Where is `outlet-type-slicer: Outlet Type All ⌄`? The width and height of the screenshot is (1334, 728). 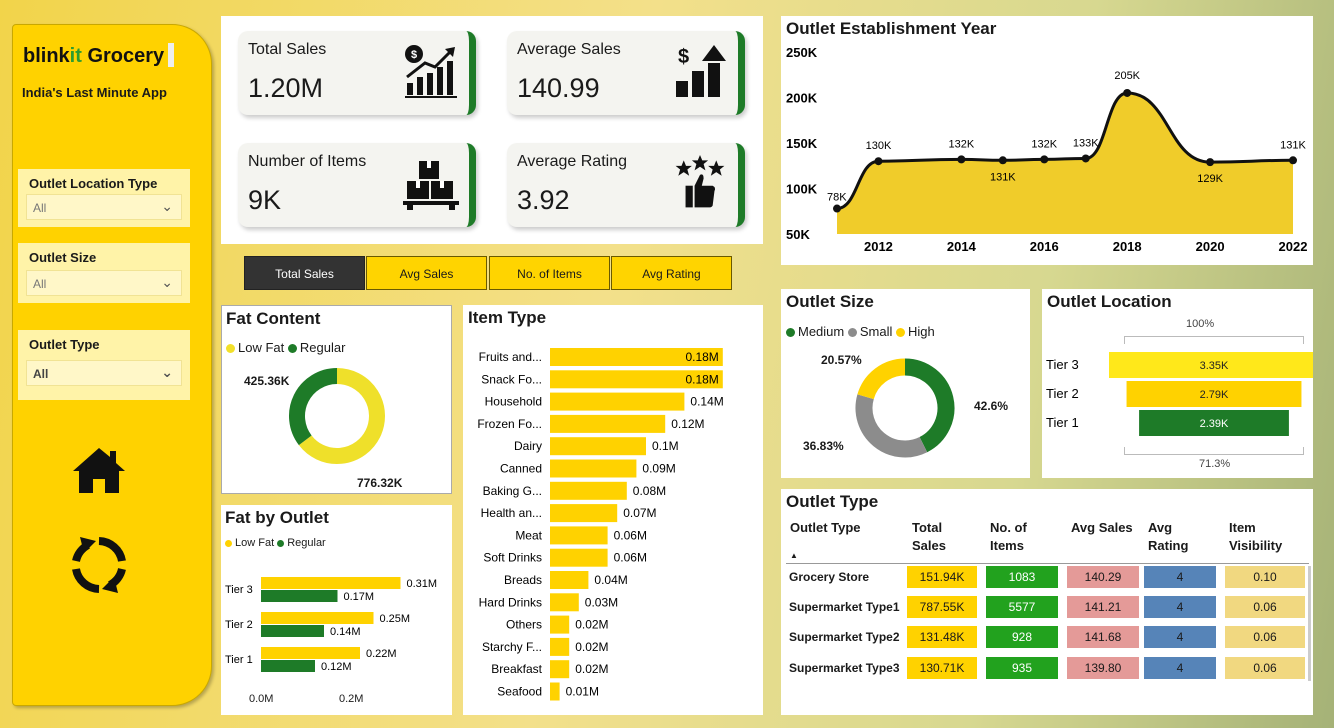 outlet-type-slicer: Outlet Type All ⌄ is located at coordinates (104, 365).